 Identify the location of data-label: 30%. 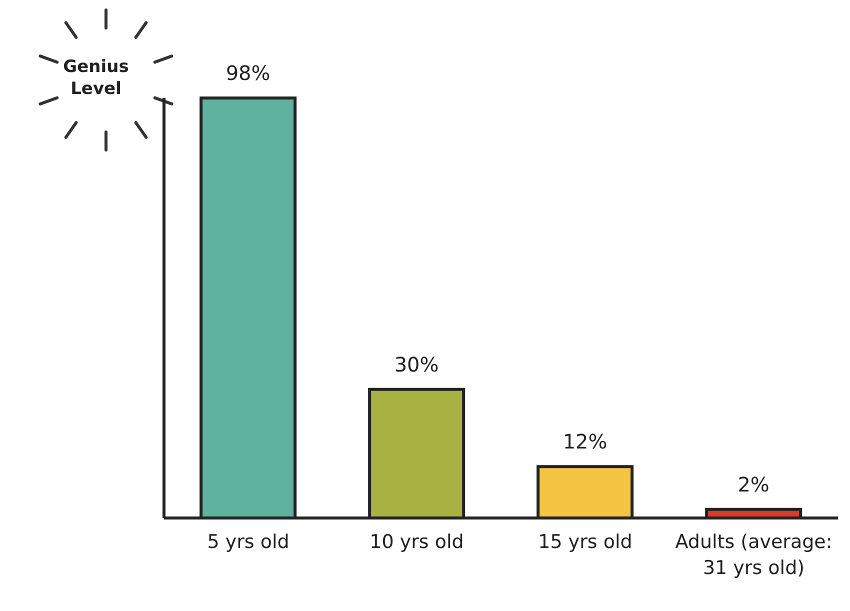
(416, 364).